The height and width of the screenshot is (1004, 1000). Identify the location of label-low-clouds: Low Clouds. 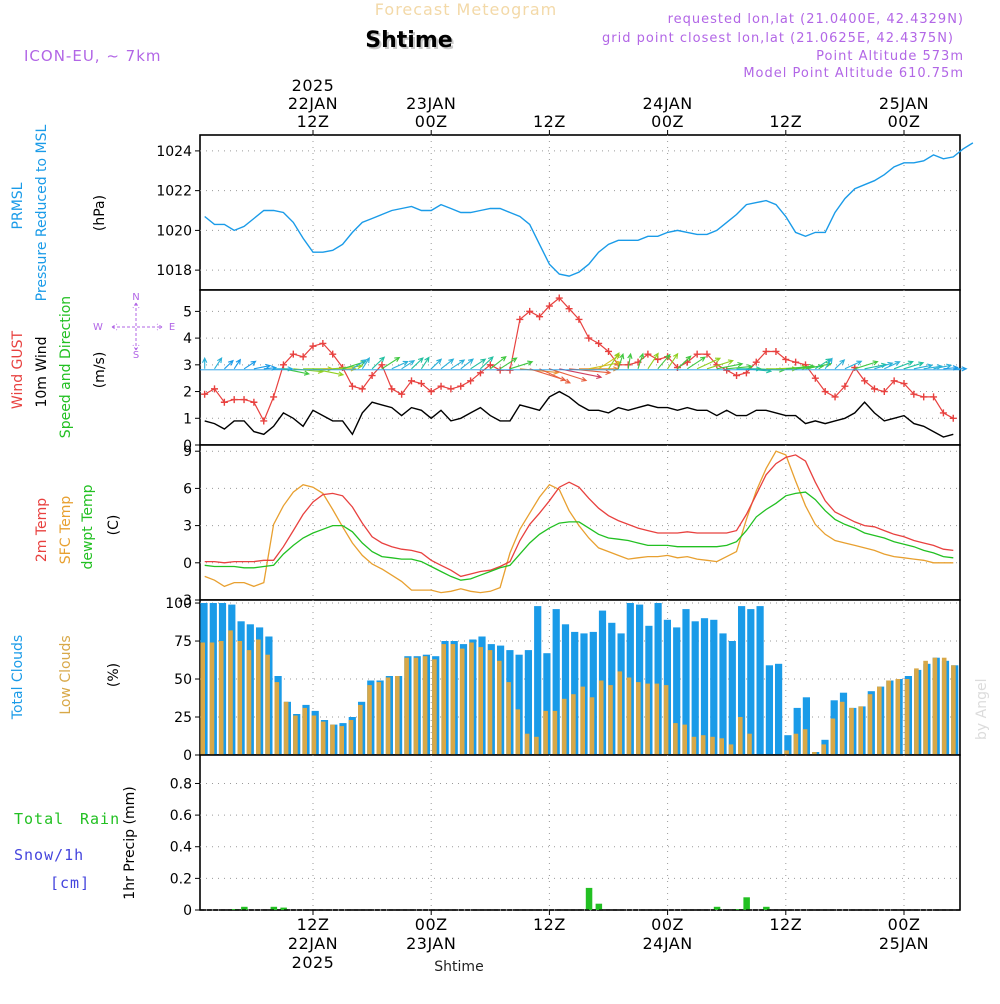
(66, 674).